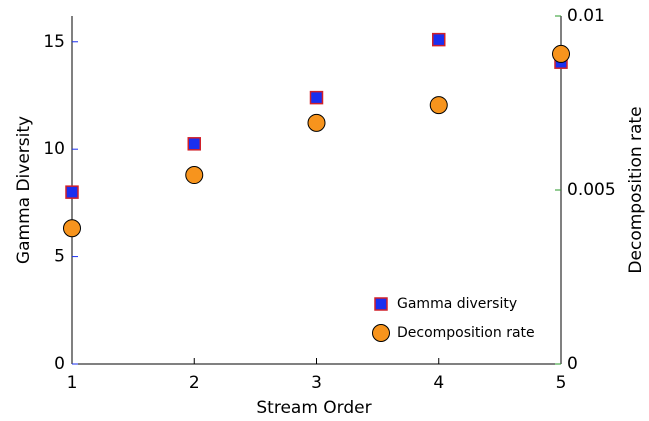 The width and height of the screenshot is (649, 421). What do you see at coordinates (54, 149) in the screenshot?
I see `y-tick-label: 10` at bounding box center [54, 149].